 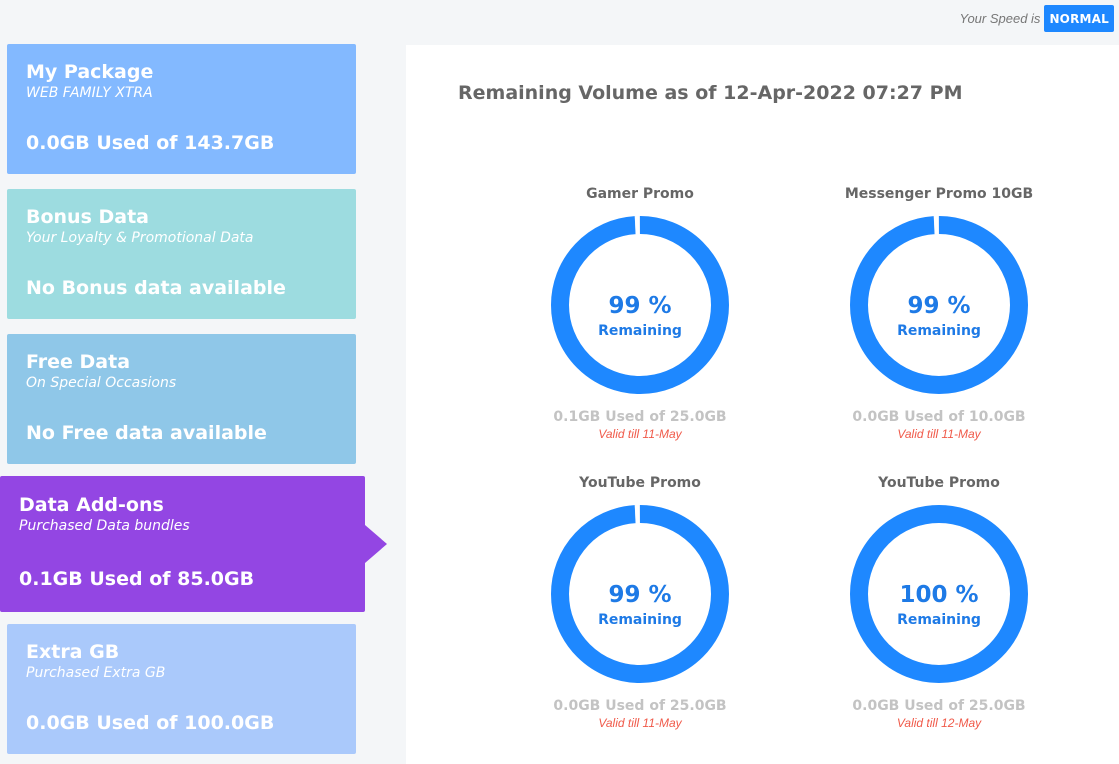 I want to click on card-title: Extra GB, so click(x=73, y=652).